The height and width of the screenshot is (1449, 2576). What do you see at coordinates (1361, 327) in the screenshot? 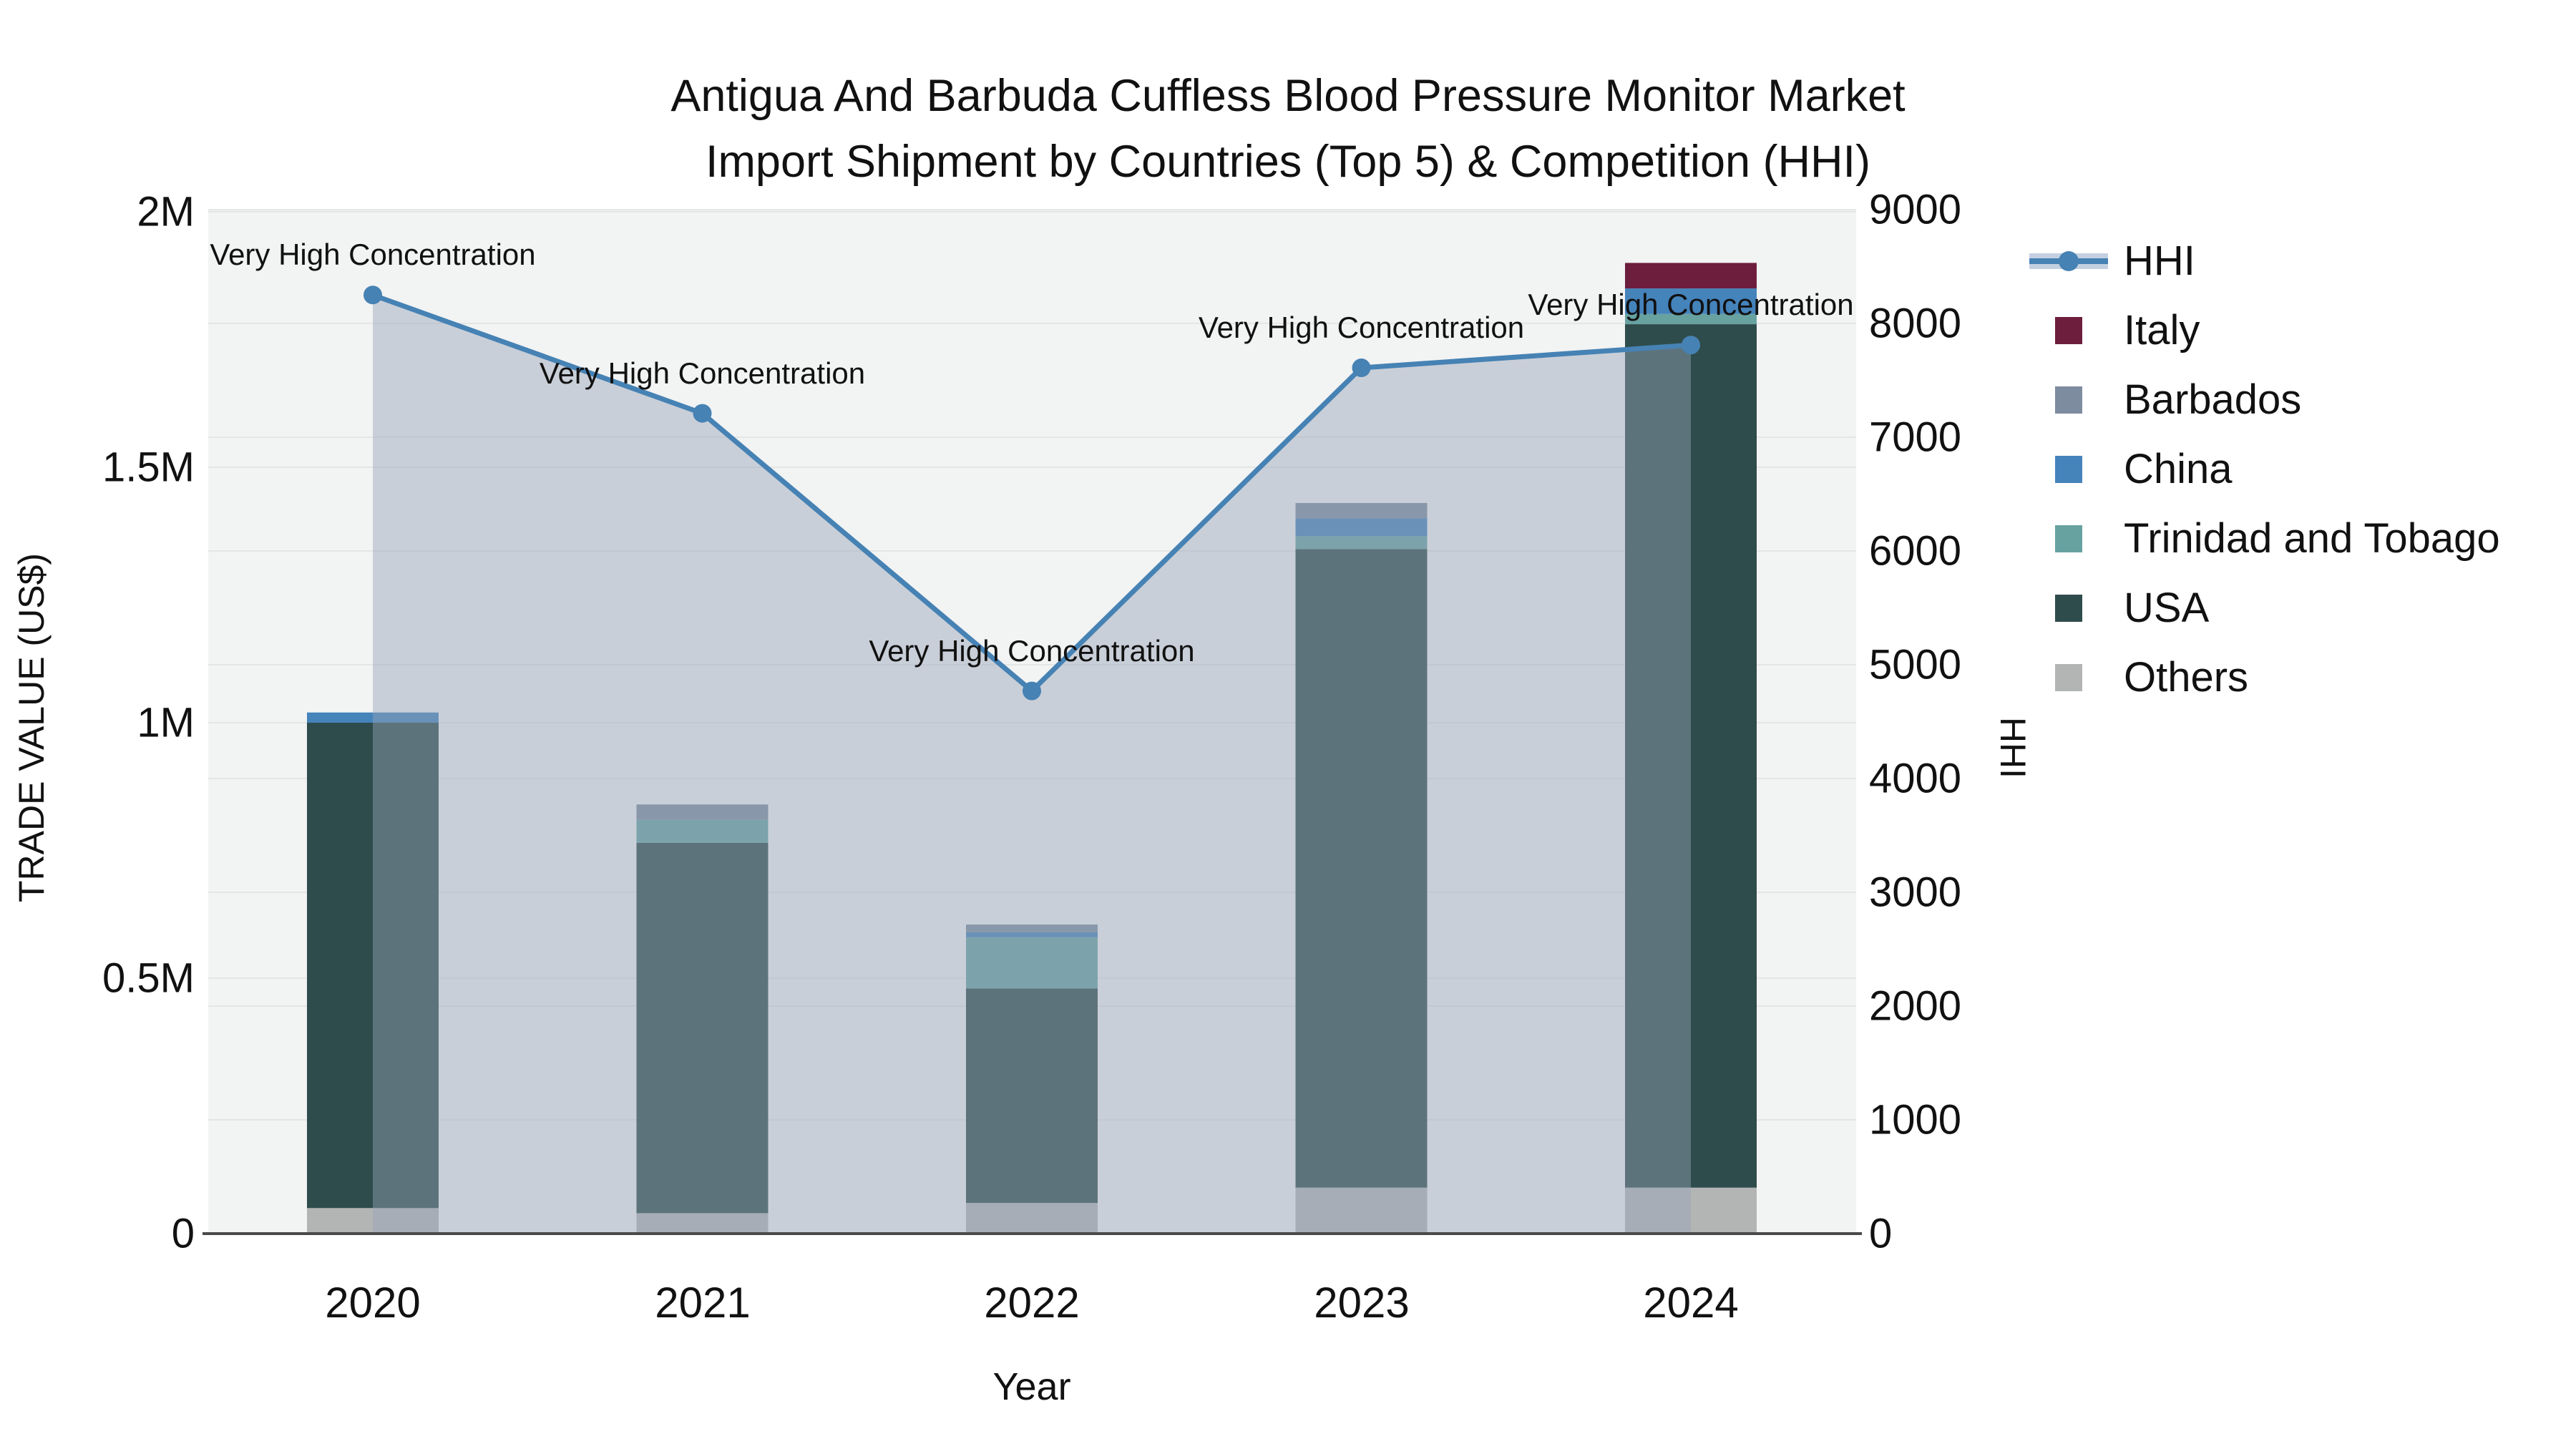
I see `annotation-2023: Very High Concentration` at bounding box center [1361, 327].